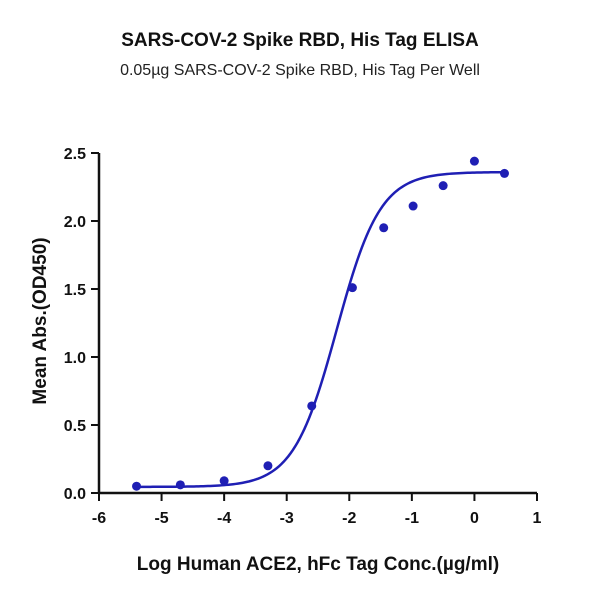  What do you see at coordinates (40, 320) in the screenshot?
I see `y-axis-label: Mean Abs.(OD450)` at bounding box center [40, 320].